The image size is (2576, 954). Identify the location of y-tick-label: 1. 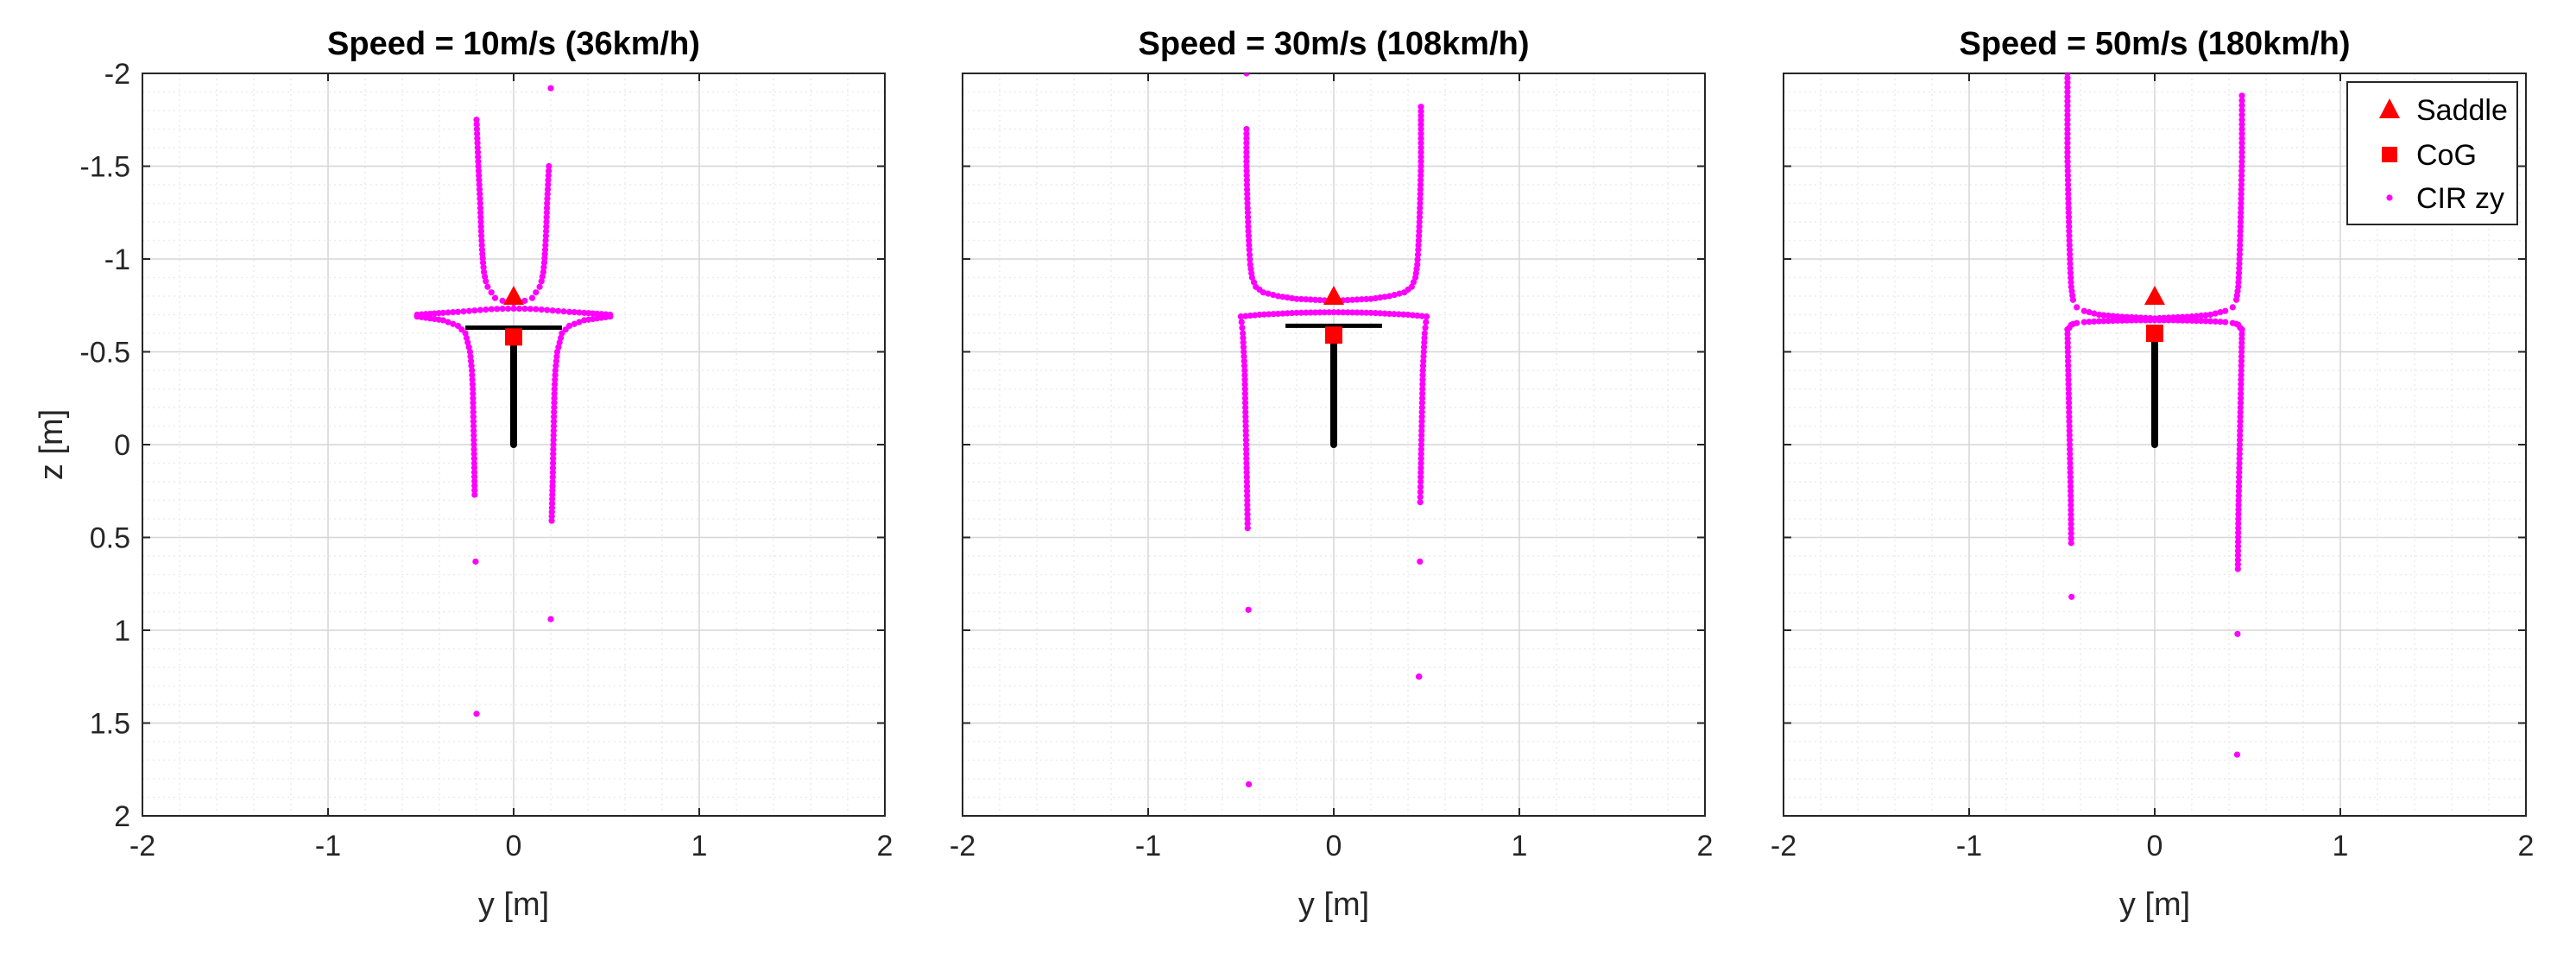
(122, 631).